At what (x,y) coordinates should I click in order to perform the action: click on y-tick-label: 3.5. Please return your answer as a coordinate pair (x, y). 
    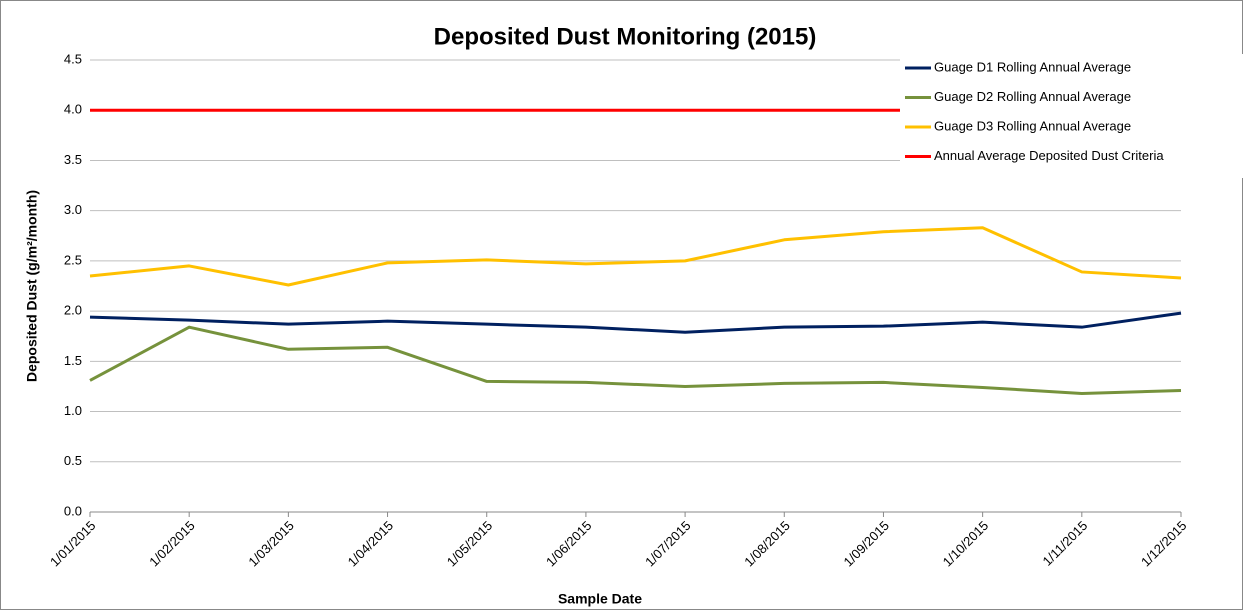
    Looking at the image, I should click on (73, 159).